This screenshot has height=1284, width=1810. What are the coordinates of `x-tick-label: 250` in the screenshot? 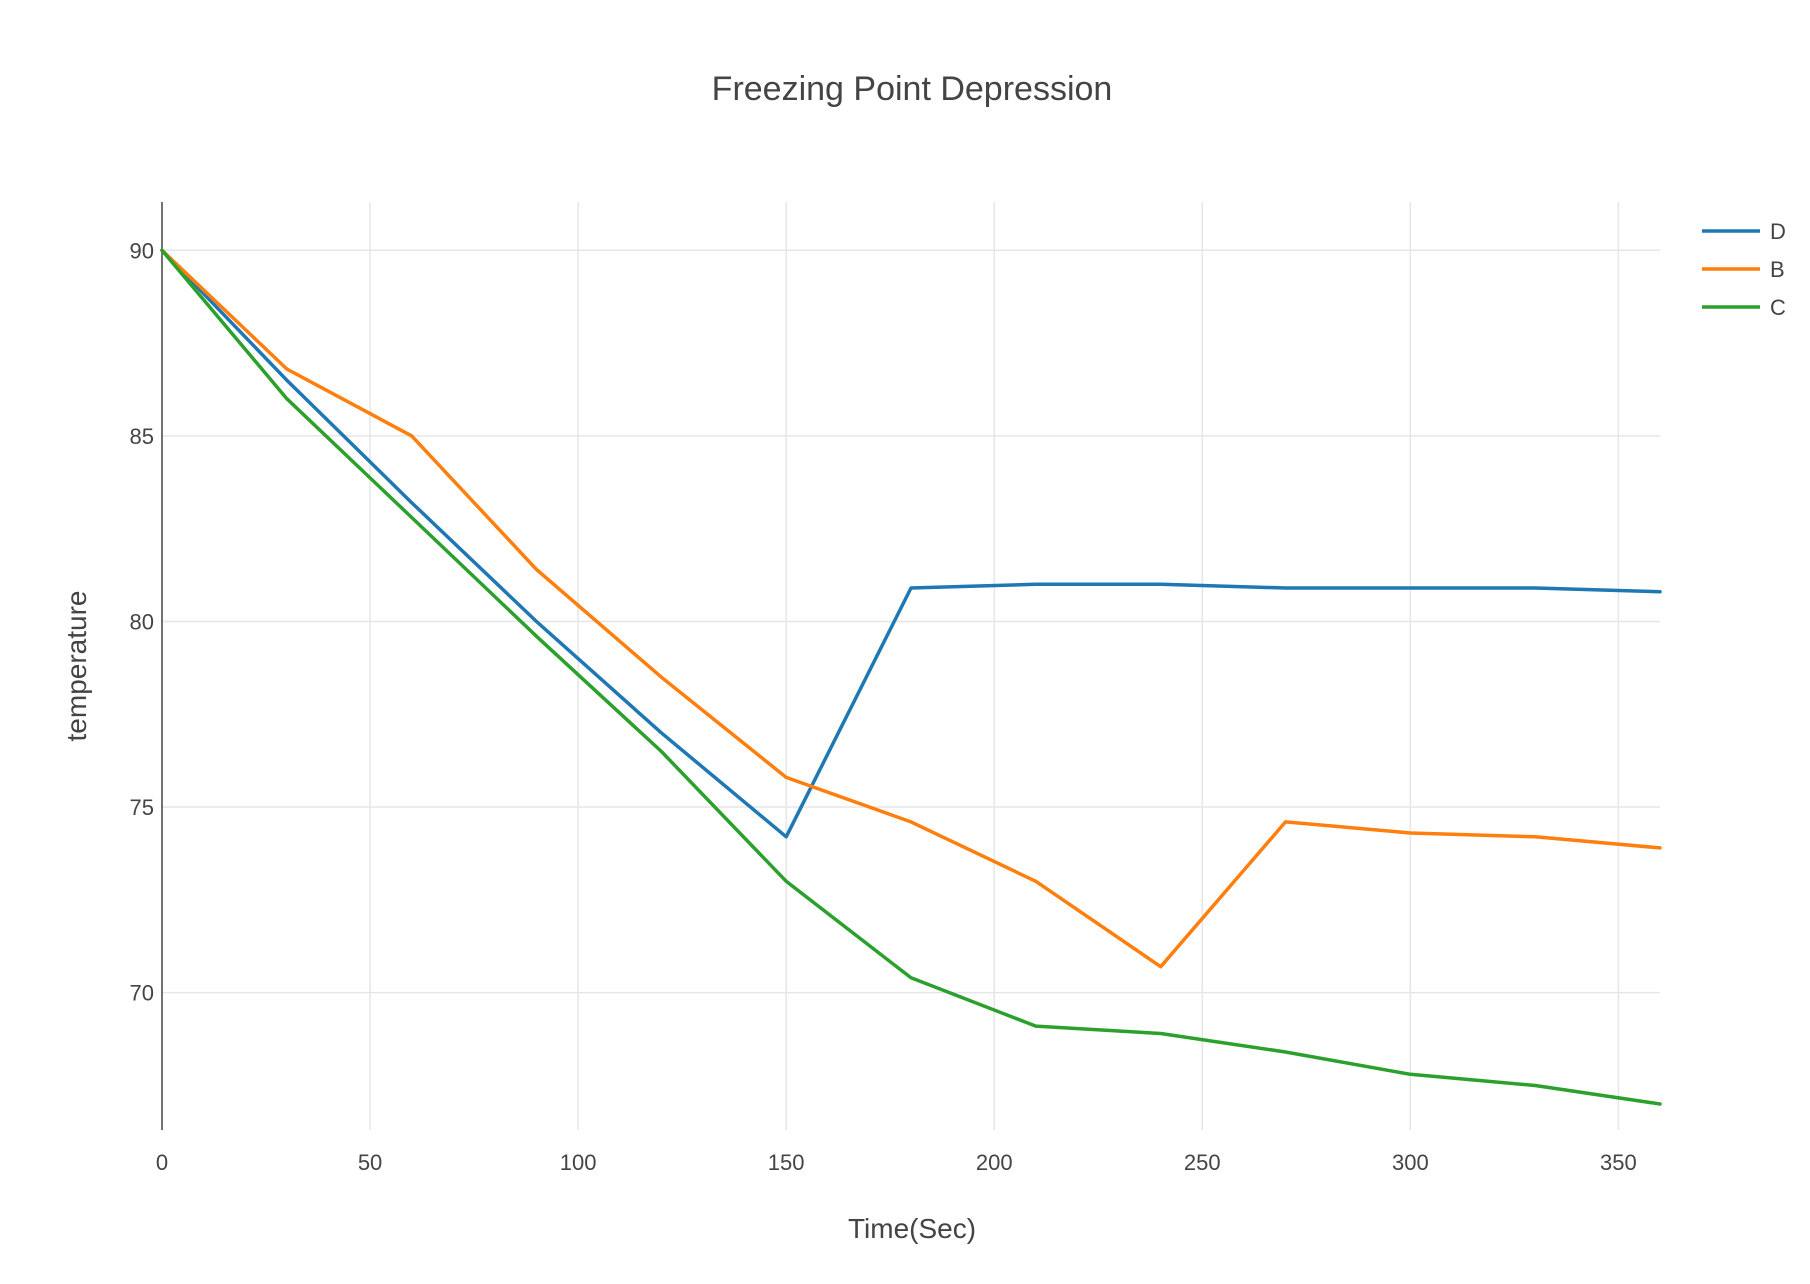 It's located at (1202, 1162).